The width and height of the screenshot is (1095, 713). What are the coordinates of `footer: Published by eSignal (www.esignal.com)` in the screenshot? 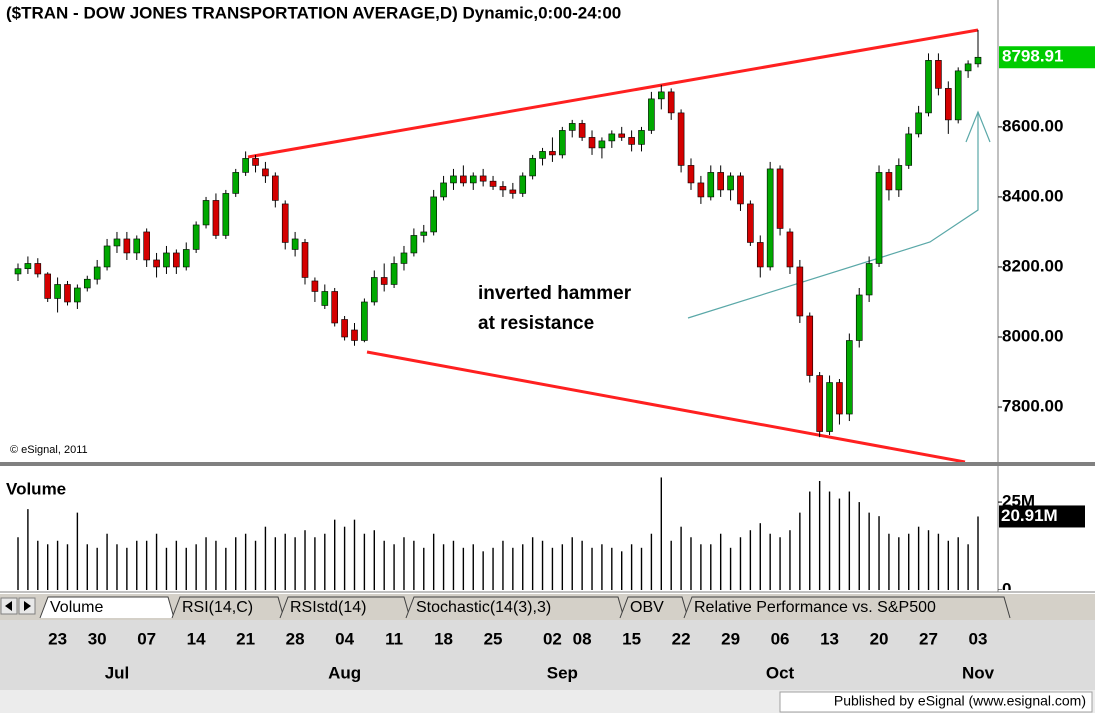 It's located at (960, 701).